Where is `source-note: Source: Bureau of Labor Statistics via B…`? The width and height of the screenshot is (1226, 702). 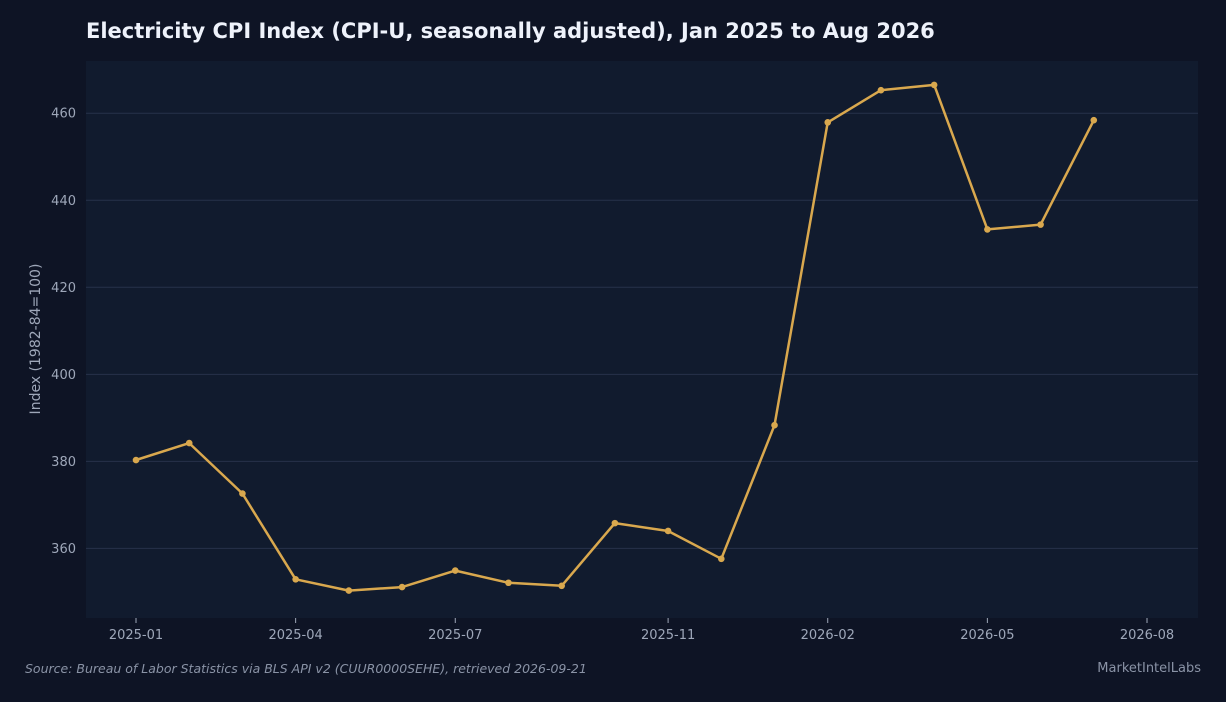 source-note: Source: Bureau of Labor Statistics via B… is located at coordinates (306, 668).